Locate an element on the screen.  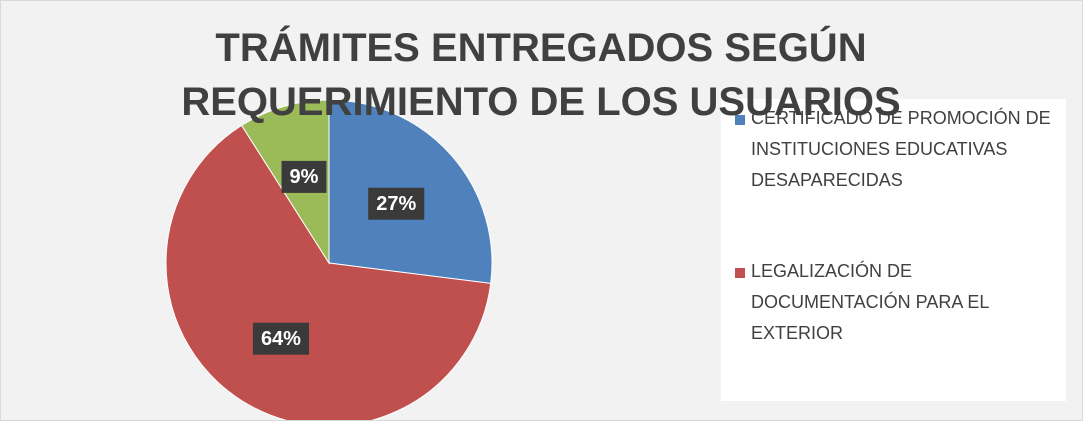
data-label: 27% is located at coordinates (396, 203).